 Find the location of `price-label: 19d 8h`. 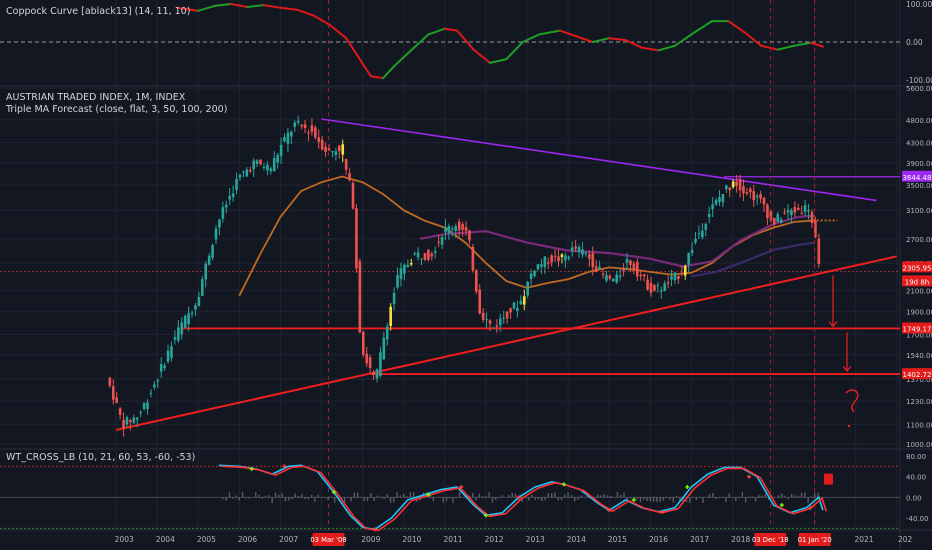

price-label: 19d 8h is located at coordinates (917, 282).